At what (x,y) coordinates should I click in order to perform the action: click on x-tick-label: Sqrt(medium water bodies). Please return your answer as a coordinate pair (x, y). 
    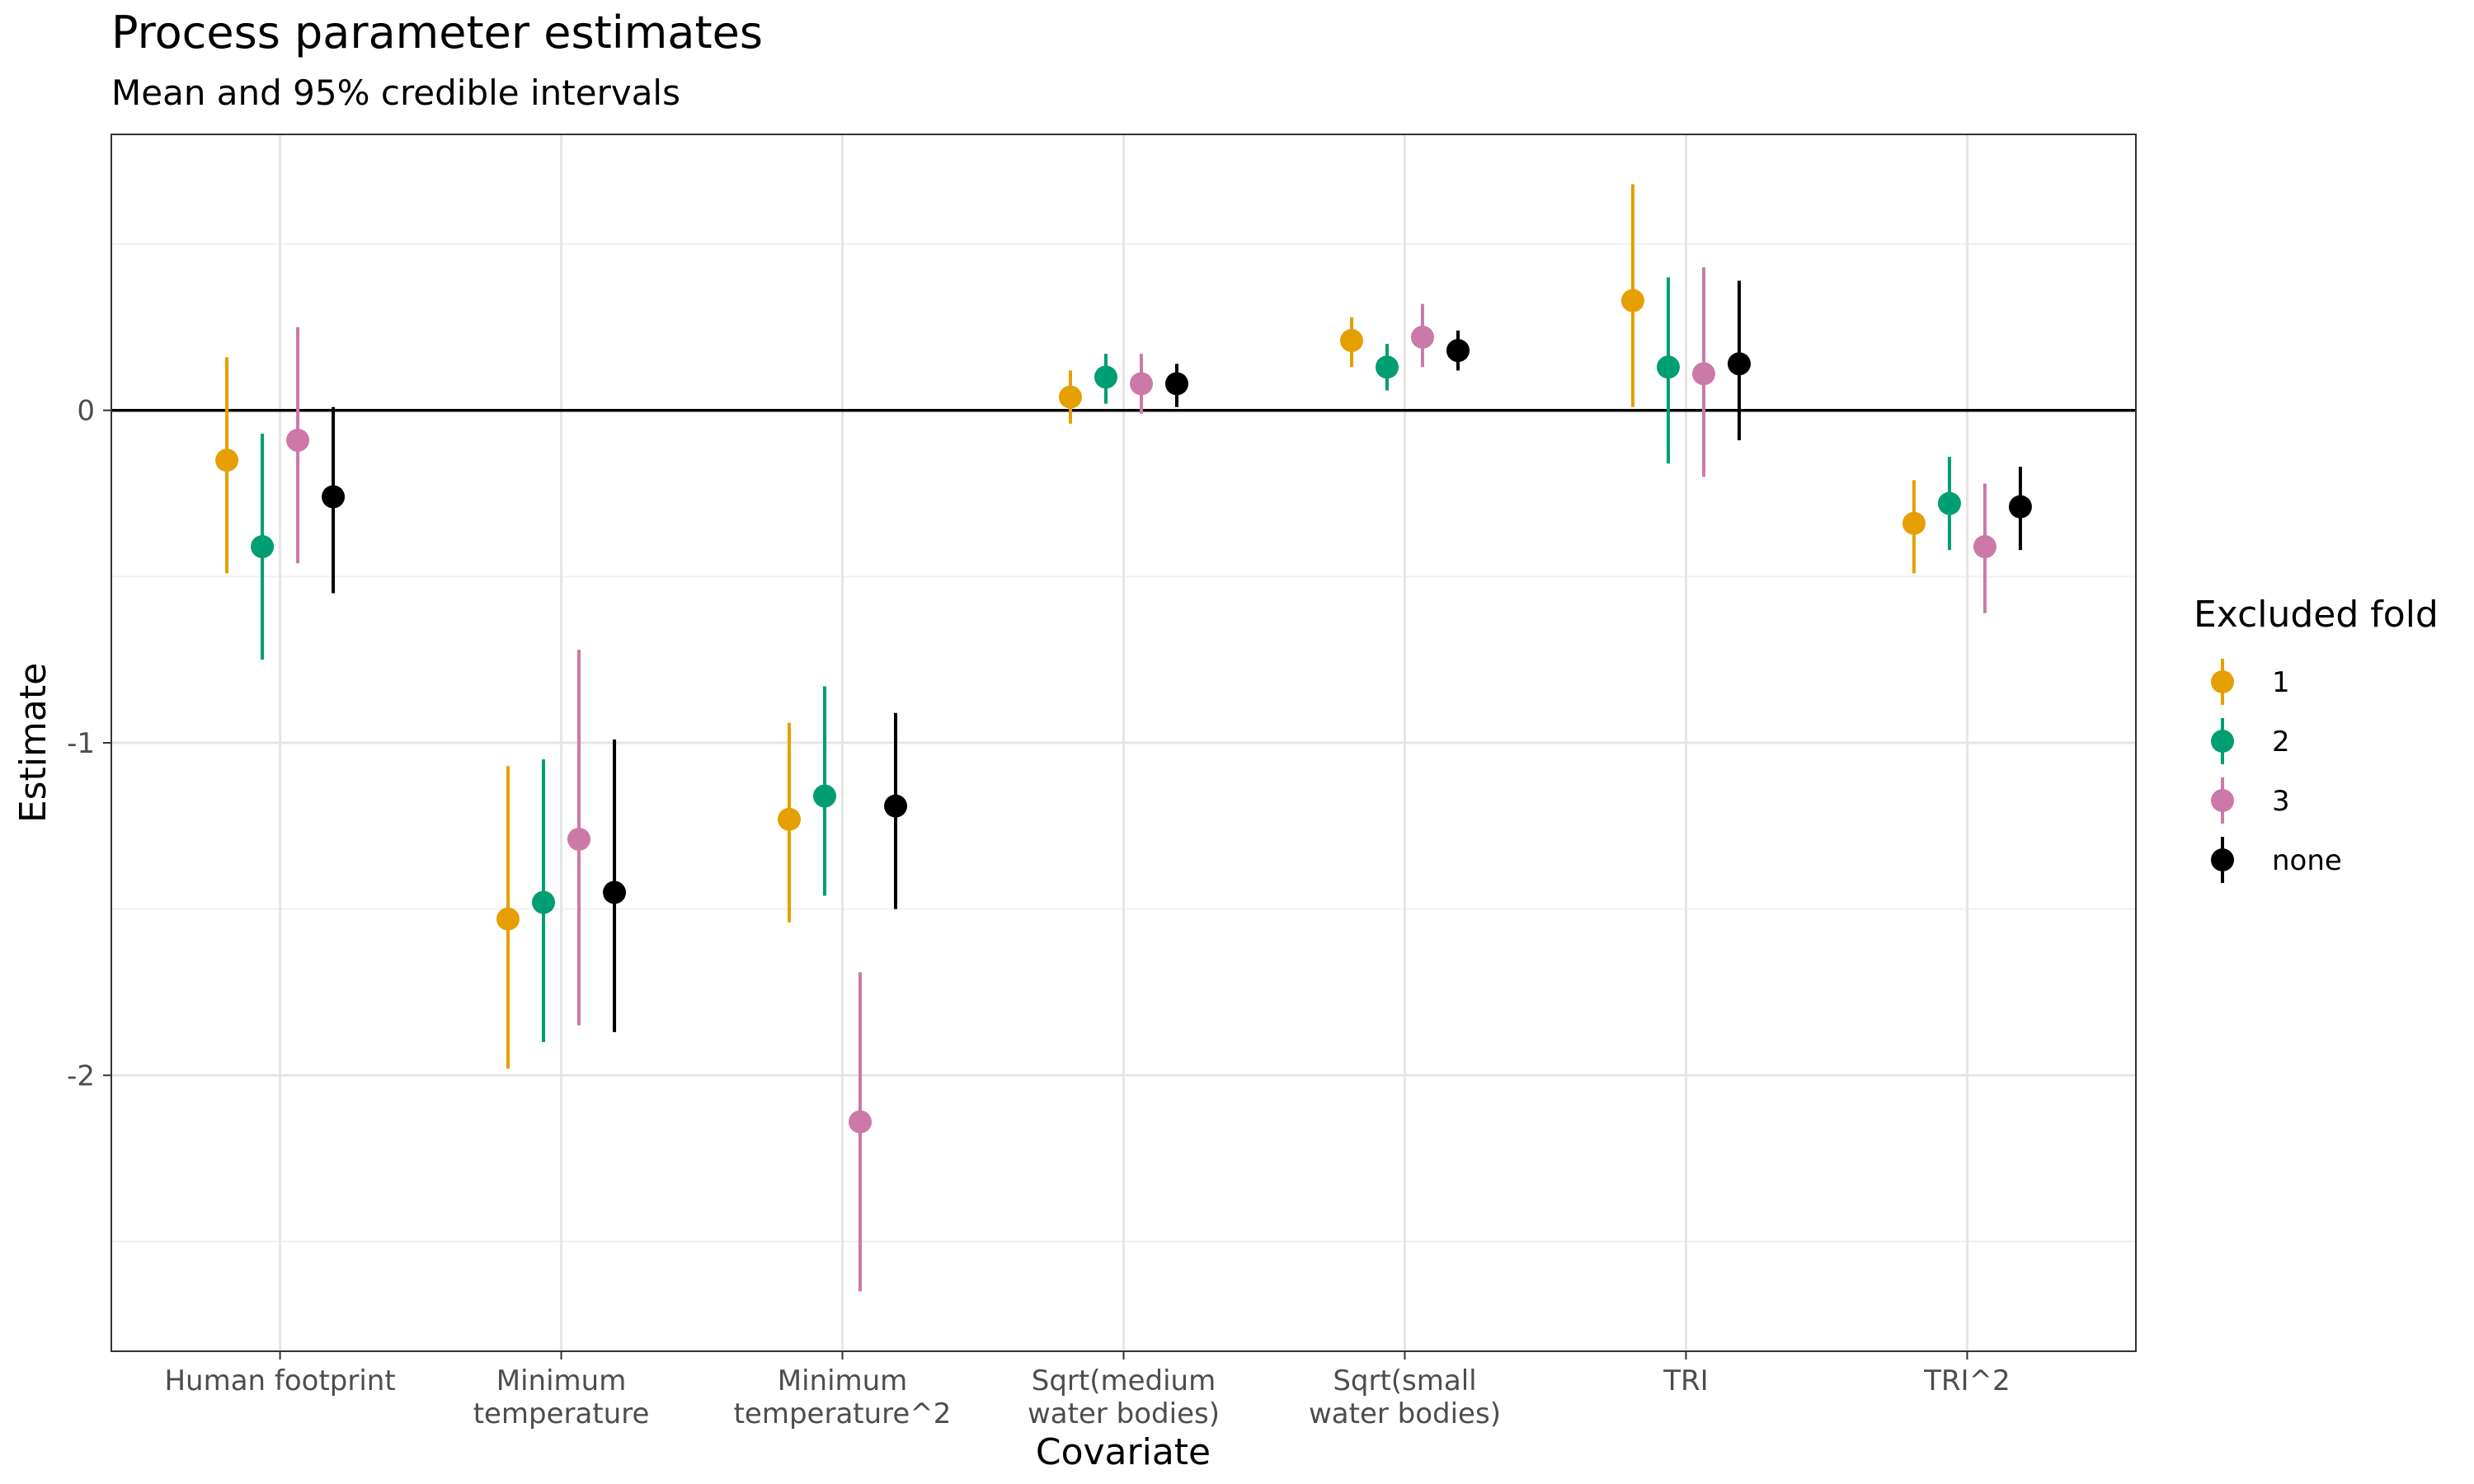
    Looking at the image, I should click on (1124, 1397).